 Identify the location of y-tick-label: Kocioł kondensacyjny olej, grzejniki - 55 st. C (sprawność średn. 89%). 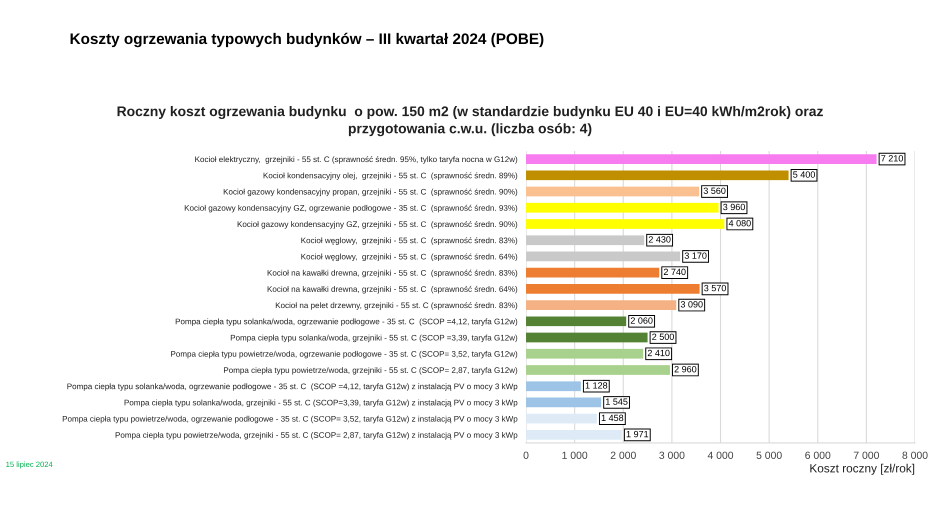
(391, 176).